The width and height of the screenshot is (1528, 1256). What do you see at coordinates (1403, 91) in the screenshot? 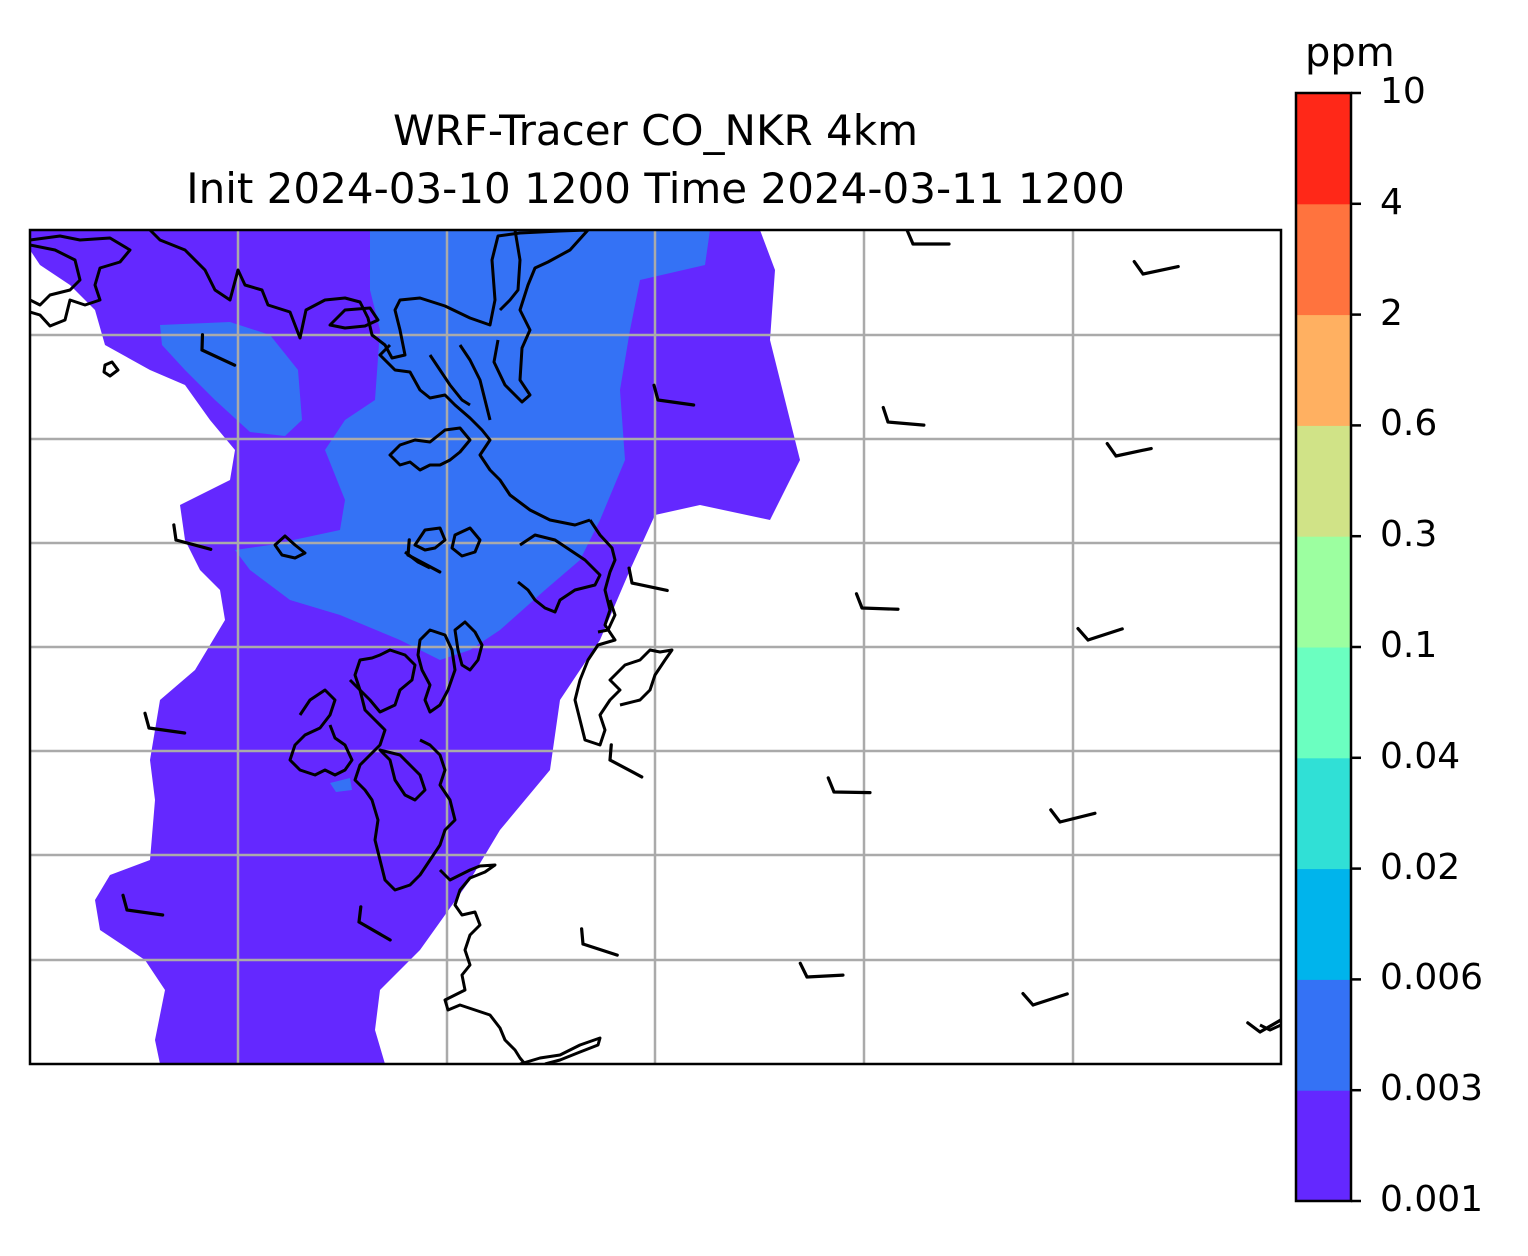
I see `colorbar-tick-label: 10` at bounding box center [1403, 91].